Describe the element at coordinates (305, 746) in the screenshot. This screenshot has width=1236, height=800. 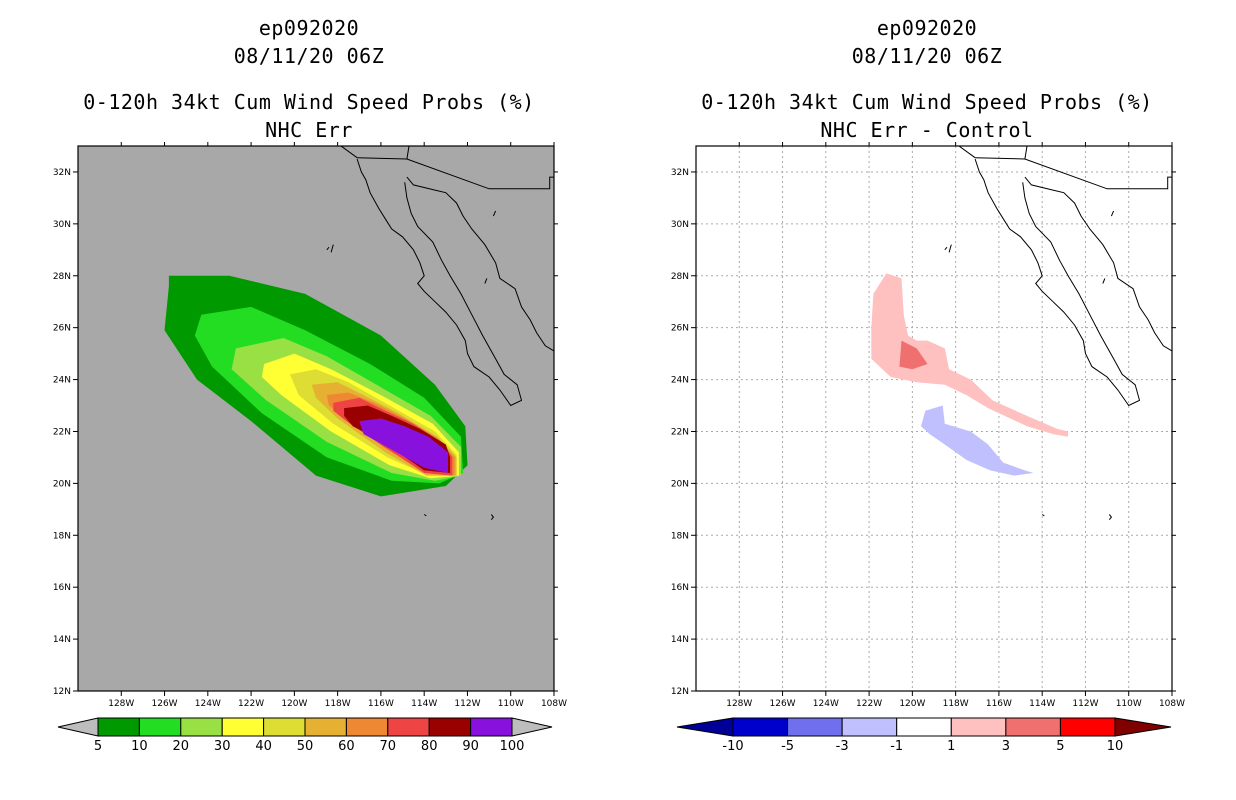
I see `colorbar-label: 50` at that location.